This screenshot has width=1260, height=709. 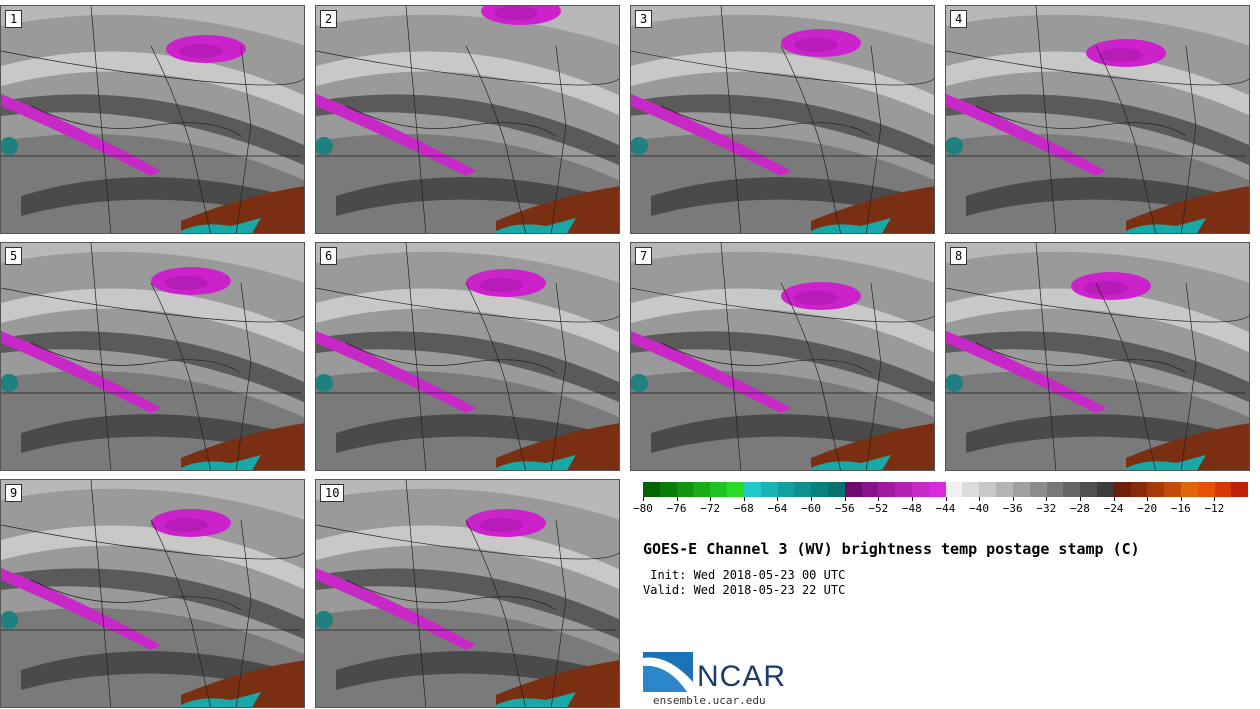 What do you see at coordinates (959, 19) in the screenshot?
I see `panel-number-label: 4` at bounding box center [959, 19].